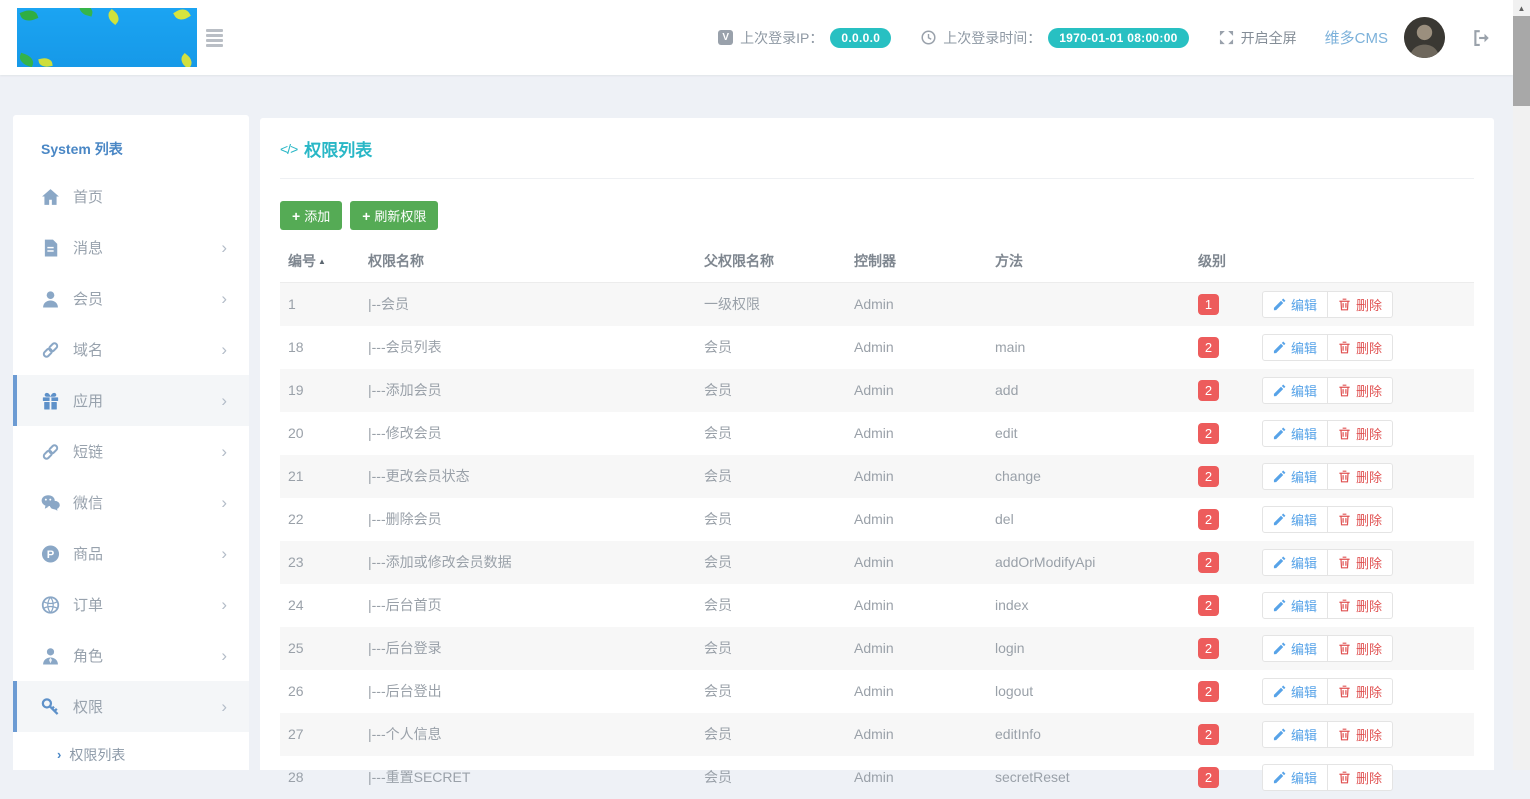 This screenshot has height=799, width=1530. What do you see at coordinates (296, 390) in the screenshot?
I see `cell-id: 19` at bounding box center [296, 390].